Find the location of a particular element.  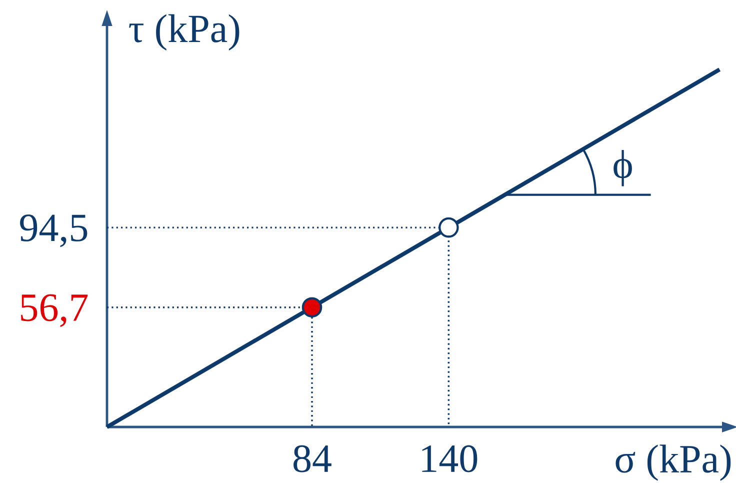

y-tick-label: 56,7 is located at coordinates (54, 310).